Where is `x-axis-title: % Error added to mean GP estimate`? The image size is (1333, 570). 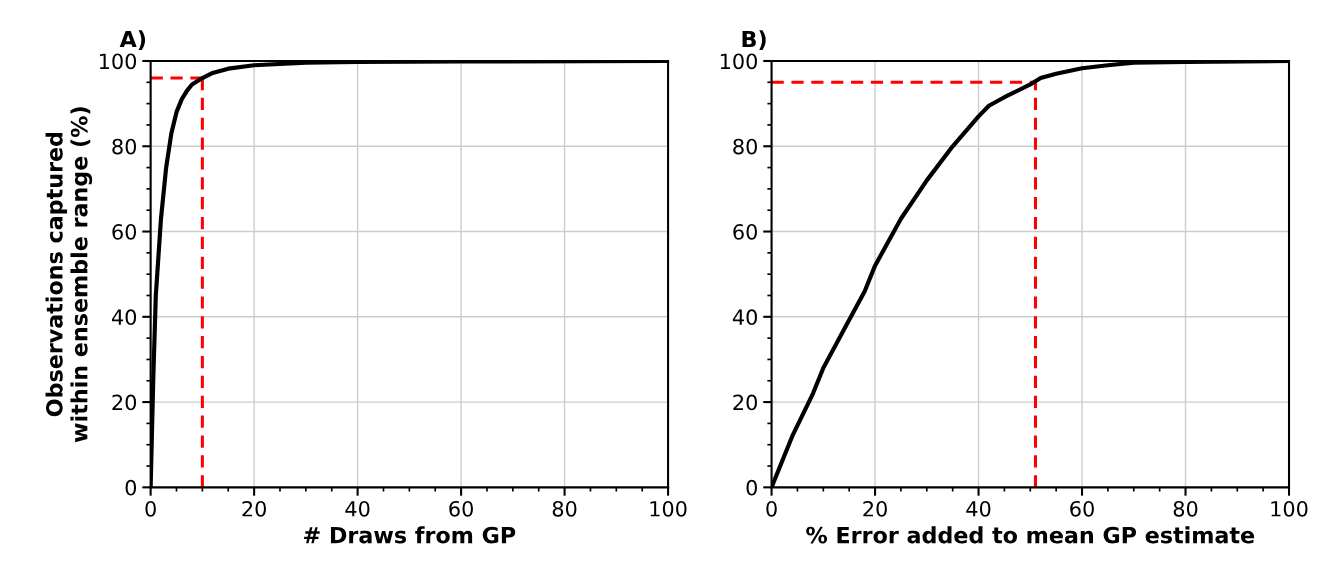 x-axis-title: % Error added to mean GP estimate is located at coordinates (1030, 535).